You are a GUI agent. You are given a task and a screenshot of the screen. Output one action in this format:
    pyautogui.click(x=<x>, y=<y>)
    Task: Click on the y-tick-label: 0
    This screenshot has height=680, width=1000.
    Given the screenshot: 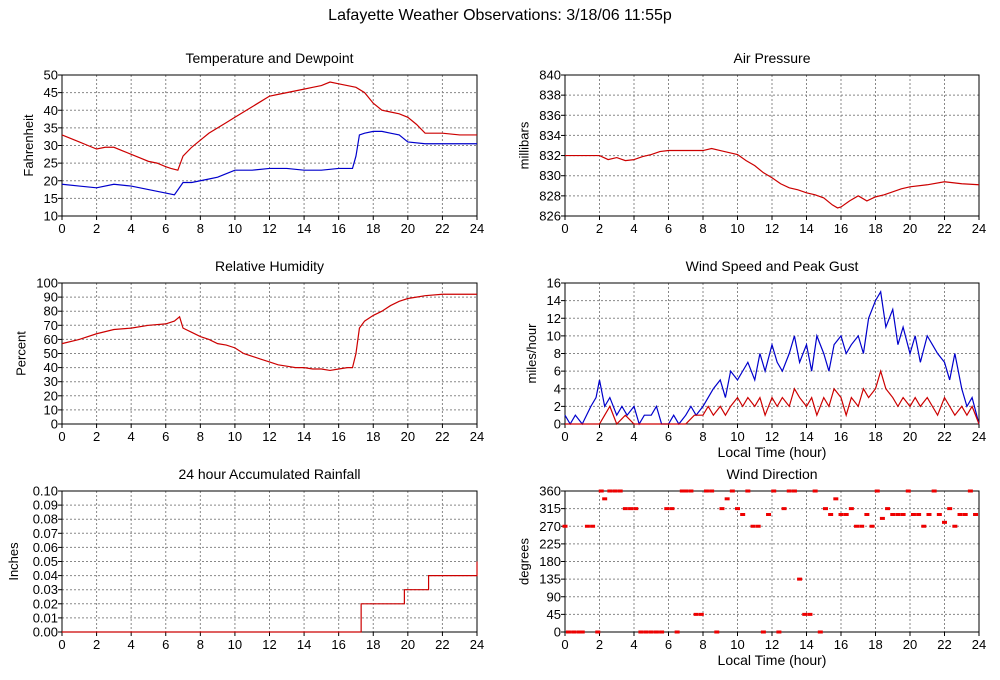 What is the action you would take?
    pyautogui.click(x=557, y=424)
    